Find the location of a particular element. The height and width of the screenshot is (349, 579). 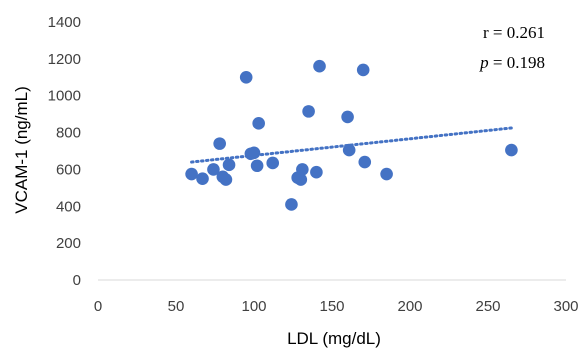

p-value: = 0.198 is located at coordinates (517, 62).